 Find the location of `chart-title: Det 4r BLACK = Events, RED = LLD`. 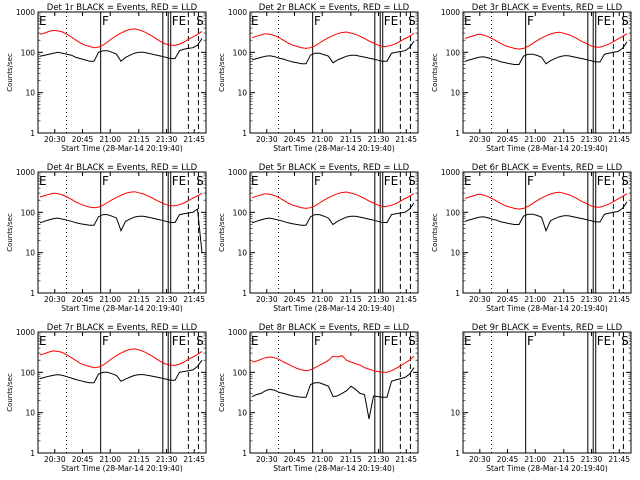

chart-title: Det 4r BLACK = Events, RED = LLD is located at coordinates (122, 168).